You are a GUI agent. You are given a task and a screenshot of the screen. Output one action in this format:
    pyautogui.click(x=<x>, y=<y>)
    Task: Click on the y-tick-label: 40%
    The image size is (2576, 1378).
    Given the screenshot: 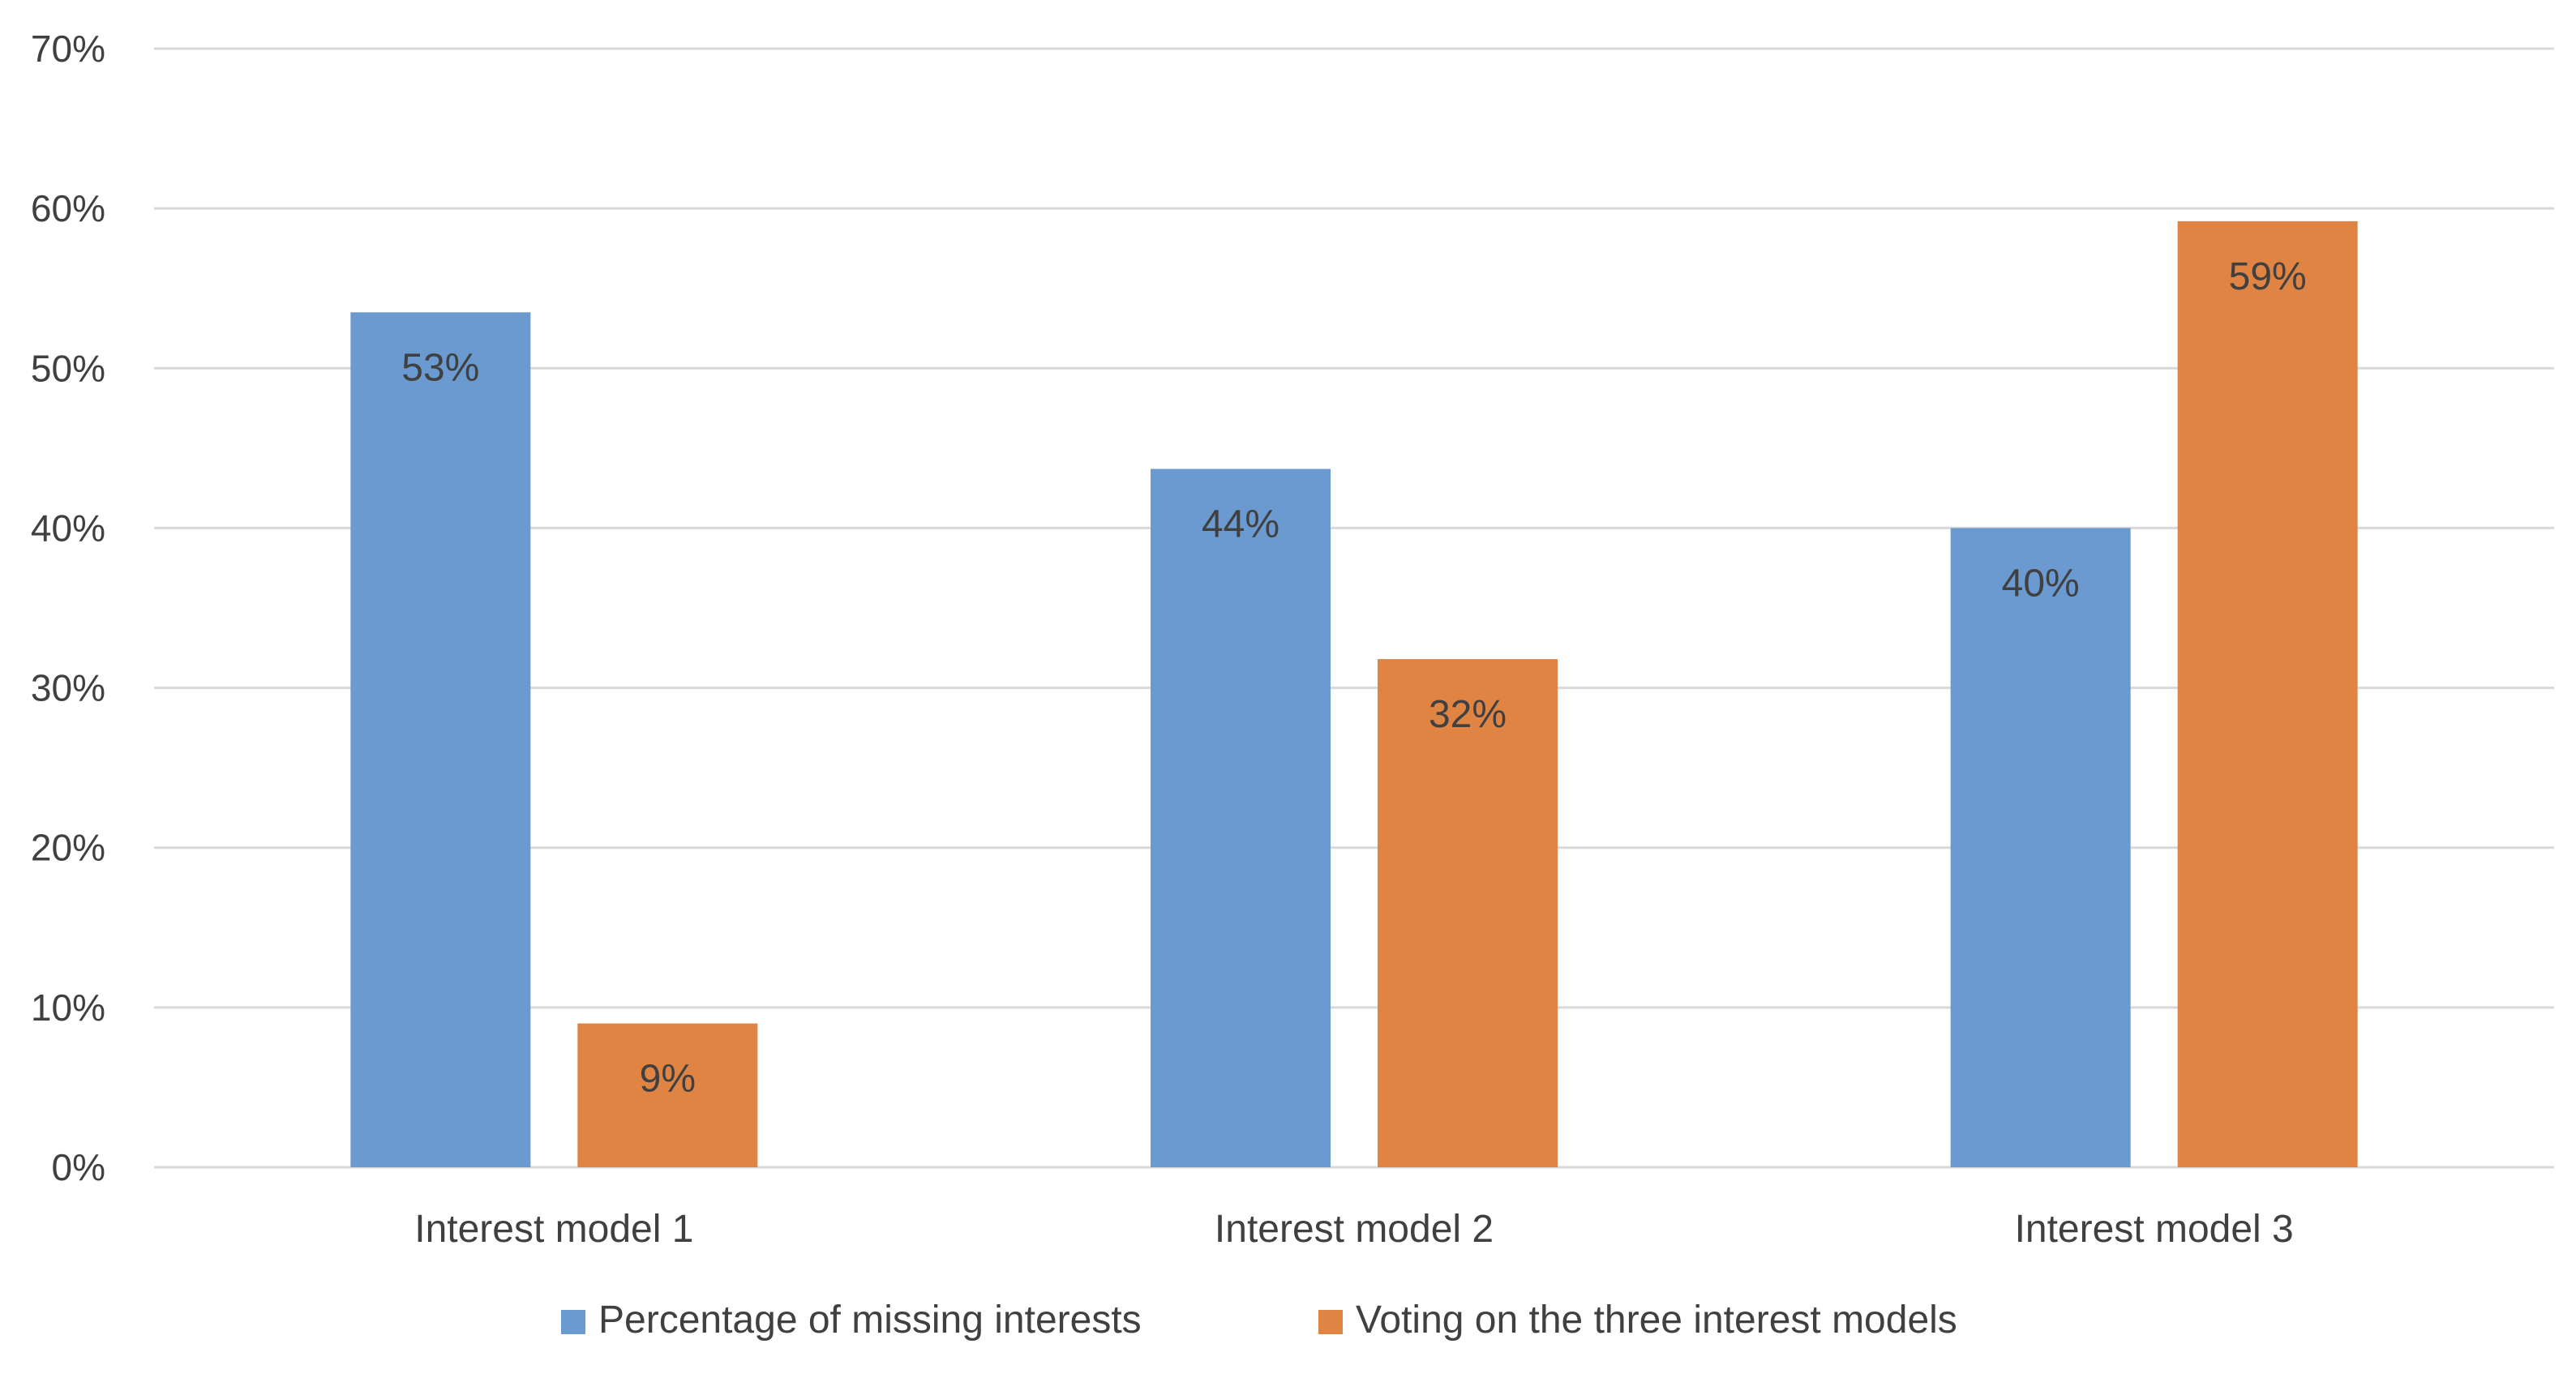 What is the action you would take?
    pyautogui.click(x=68, y=528)
    